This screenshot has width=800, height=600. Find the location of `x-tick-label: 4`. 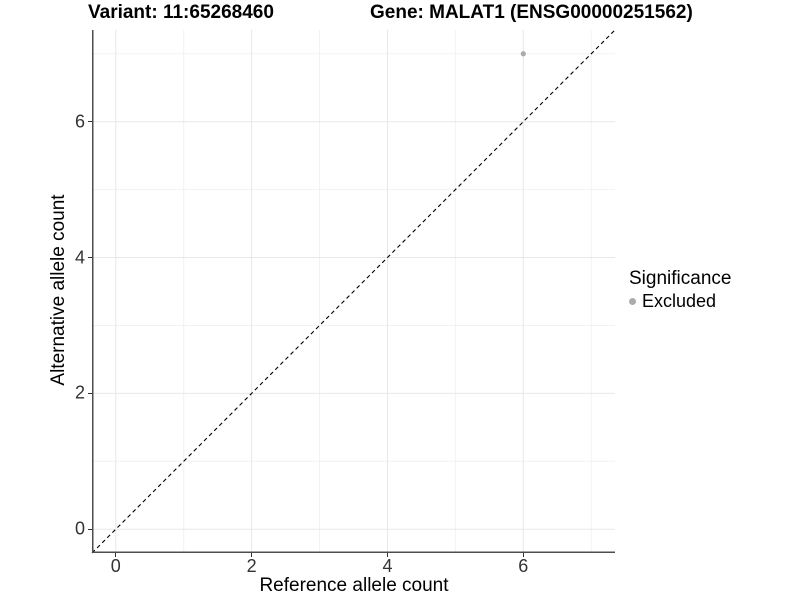

x-tick-label: 4 is located at coordinates (387, 566).